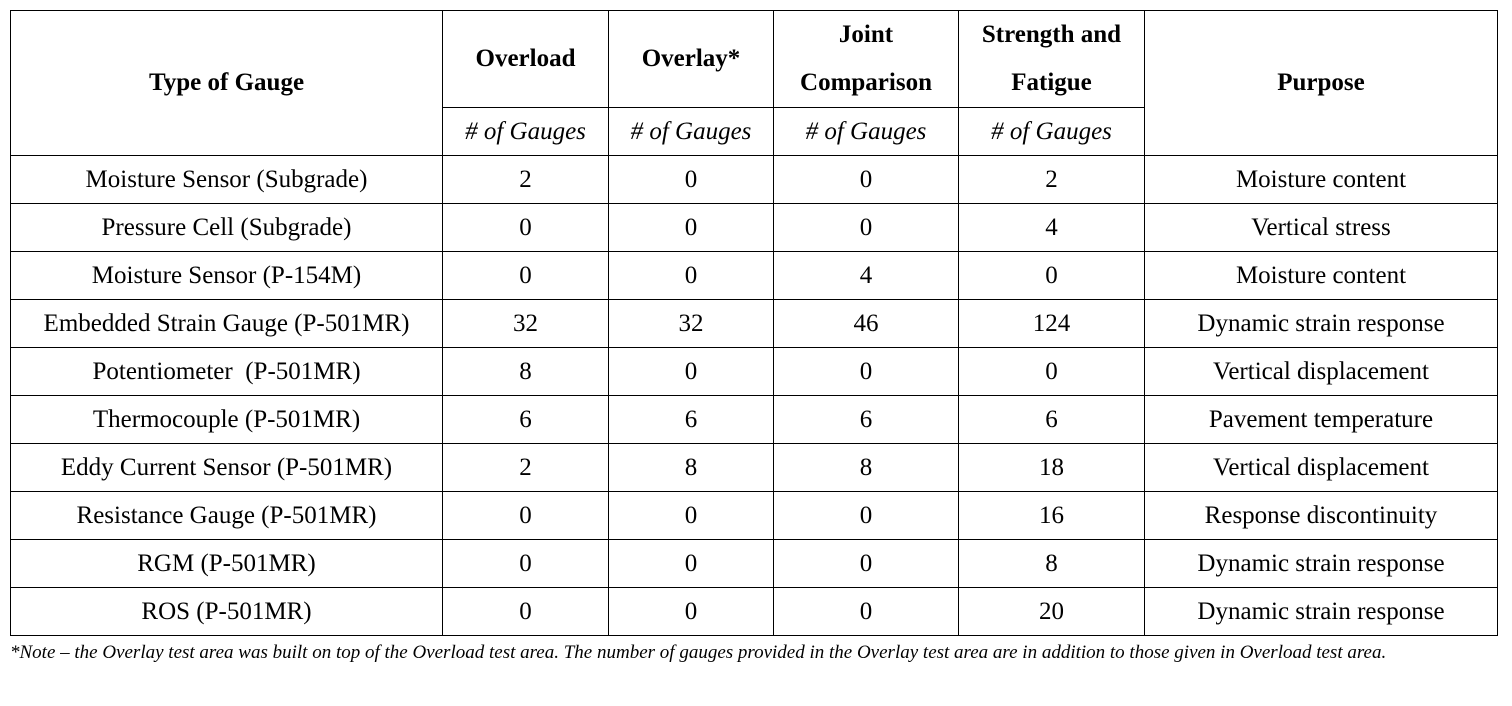 The image size is (1512, 706). I want to click on cell-joint: 4, so click(866, 275).